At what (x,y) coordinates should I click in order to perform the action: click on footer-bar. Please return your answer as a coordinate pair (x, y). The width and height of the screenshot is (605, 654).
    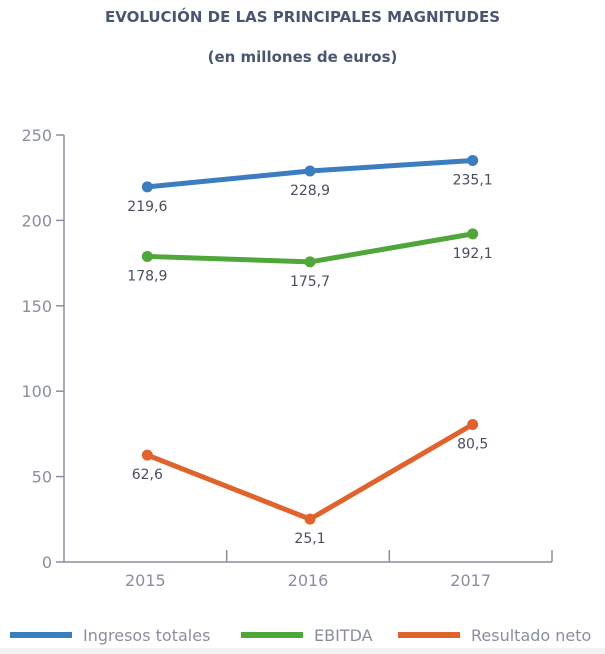
    Looking at the image, I should click on (302, 651).